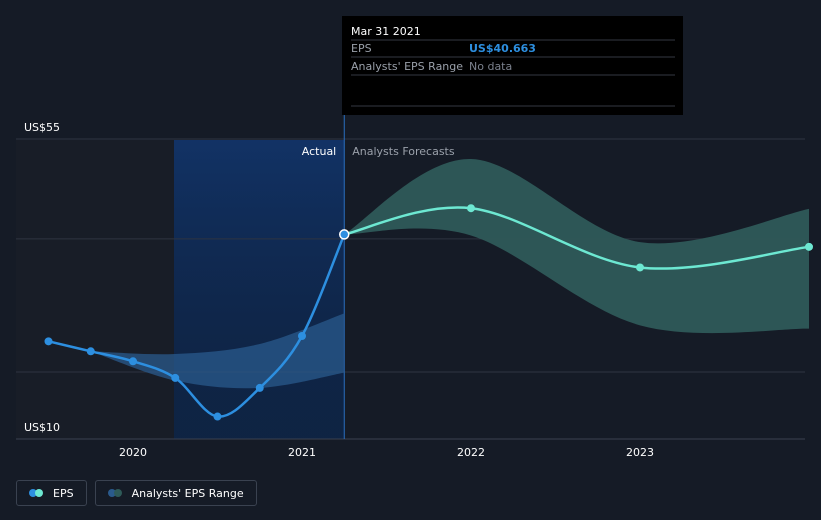 The width and height of the screenshot is (821, 520). What do you see at coordinates (51, 493) in the screenshot?
I see `legend-eps: EPS` at bounding box center [51, 493].